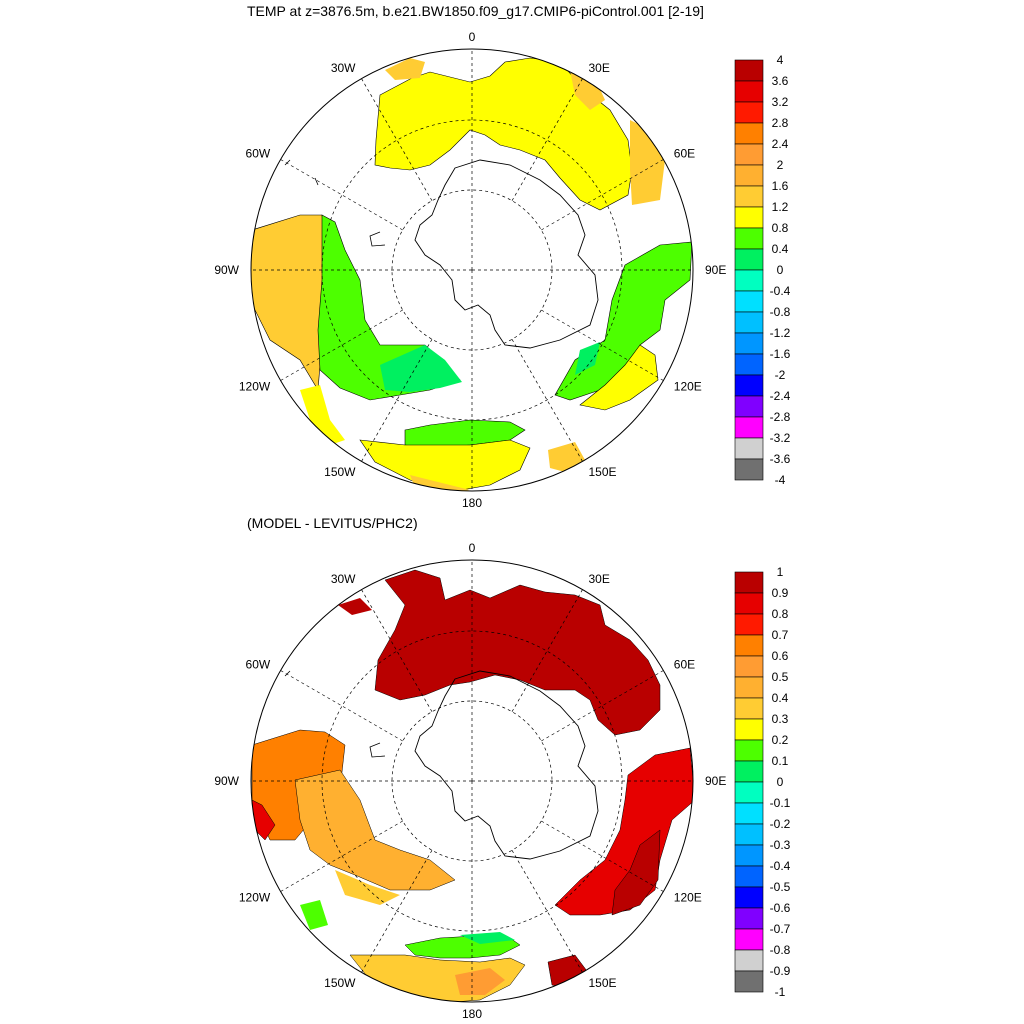 Image resolution: width=1024 pixels, height=1024 pixels. What do you see at coordinates (472, 37) in the screenshot?
I see `longitude-label: 0` at bounding box center [472, 37].